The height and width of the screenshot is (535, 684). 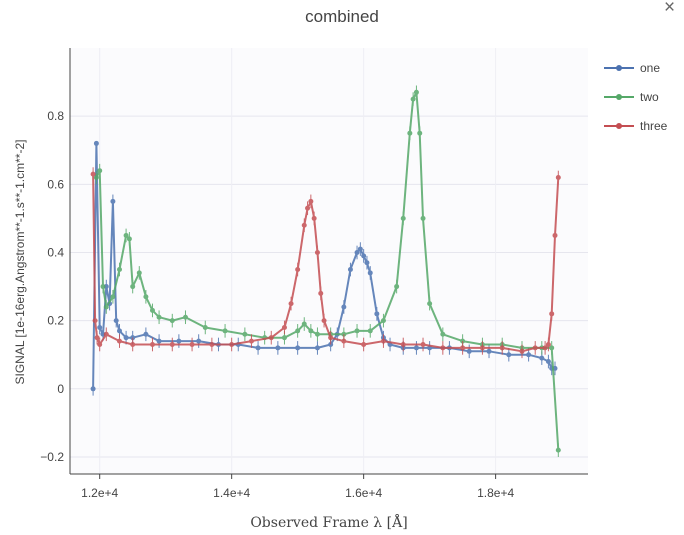 I want to click on legend-item-one: one, so click(x=632, y=68).